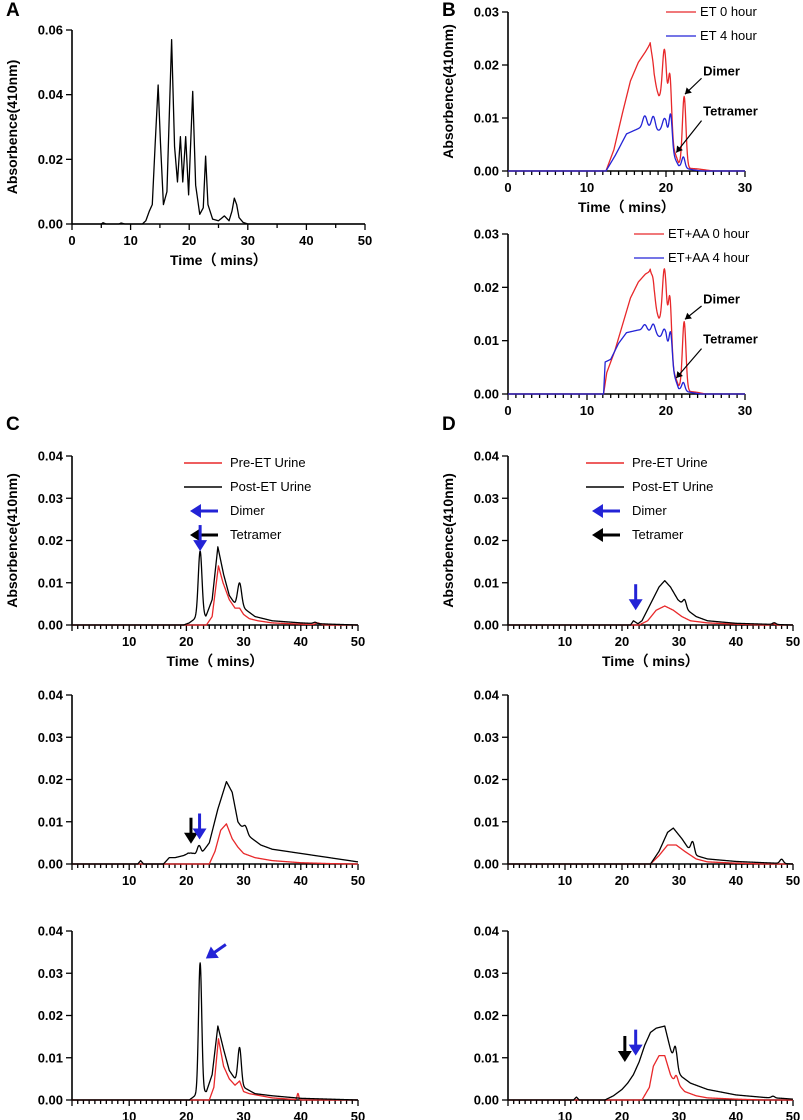  I want to click on series-line-et-4-hour, so click(626, 142).